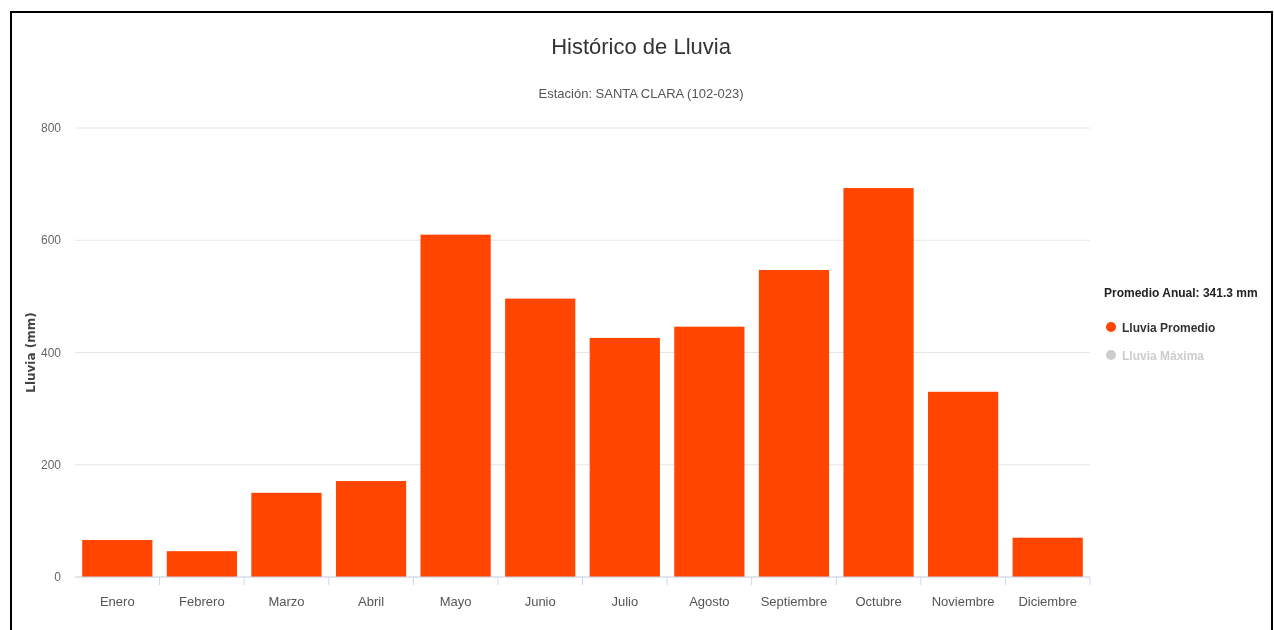 The height and width of the screenshot is (630, 1274). What do you see at coordinates (641, 93) in the screenshot?
I see `chart-subtitle: Estación: SANTA CLARA (102-023)` at bounding box center [641, 93].